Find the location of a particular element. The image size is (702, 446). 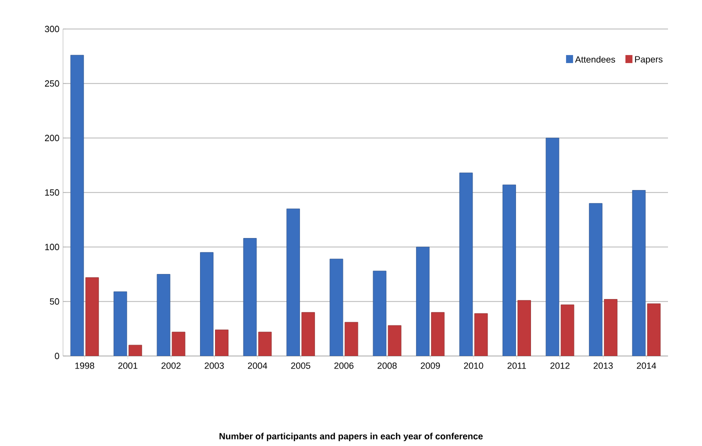

x-tick-label: 2003 is located at coordinates (214, 365).